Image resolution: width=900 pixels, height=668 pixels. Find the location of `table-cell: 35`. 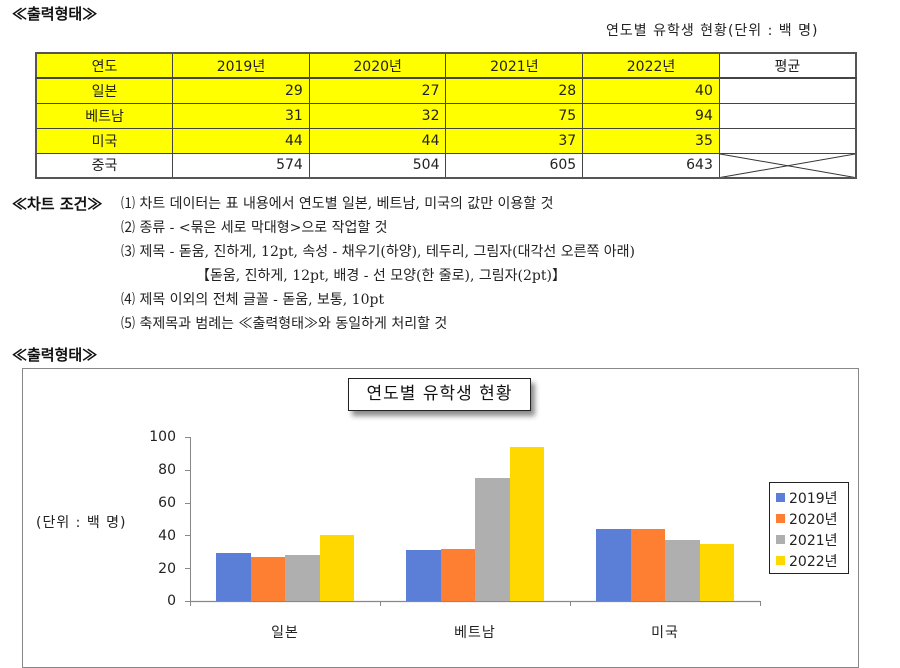

table-cell: 35 is located at coordinates (651, 140).